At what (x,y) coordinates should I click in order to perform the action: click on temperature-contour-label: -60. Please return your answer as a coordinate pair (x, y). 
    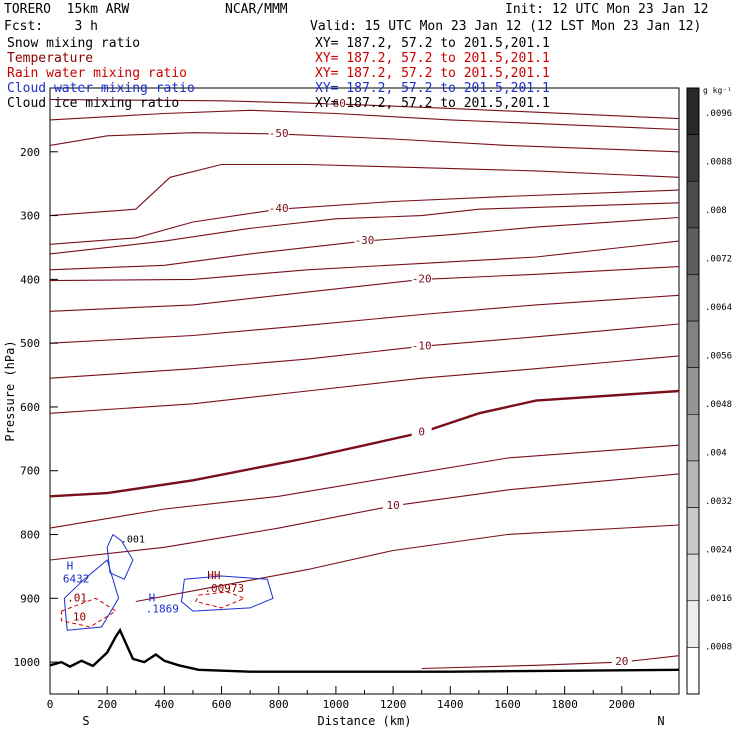
    Looking at the image, I should click on (336, 103).